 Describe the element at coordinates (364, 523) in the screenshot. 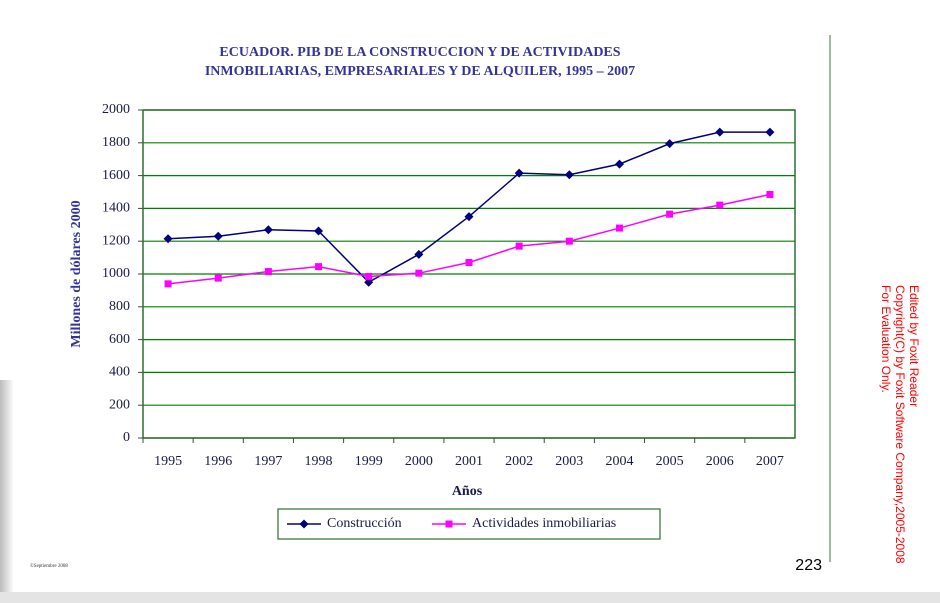

I see `legend-label: Construcción` at that location.